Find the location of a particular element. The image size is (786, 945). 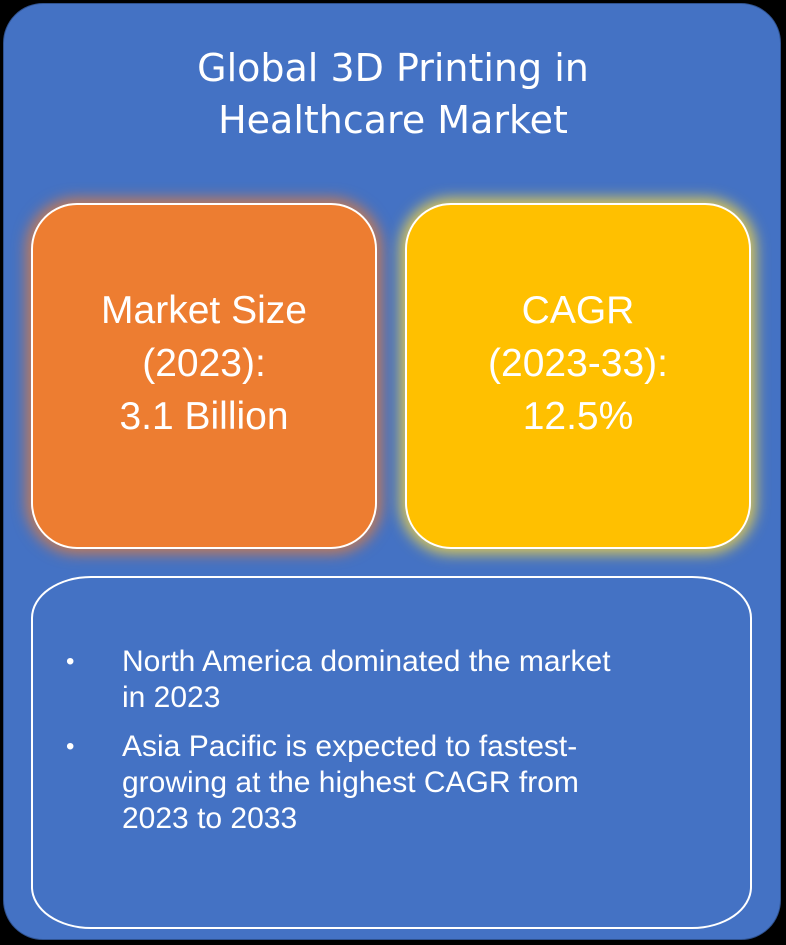

highlight-text-line: growing at the highest CAGR from is located at coordinates (350, 782).